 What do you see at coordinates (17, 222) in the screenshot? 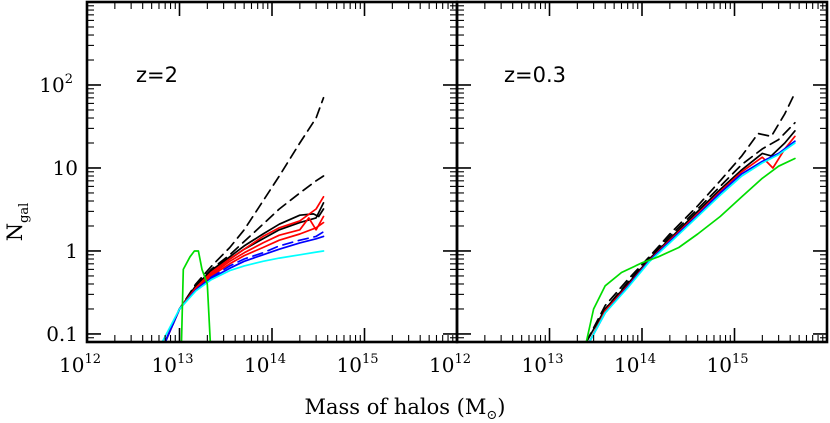
I see `y-axis-label: Ngal` at bounding box center [17, 222].